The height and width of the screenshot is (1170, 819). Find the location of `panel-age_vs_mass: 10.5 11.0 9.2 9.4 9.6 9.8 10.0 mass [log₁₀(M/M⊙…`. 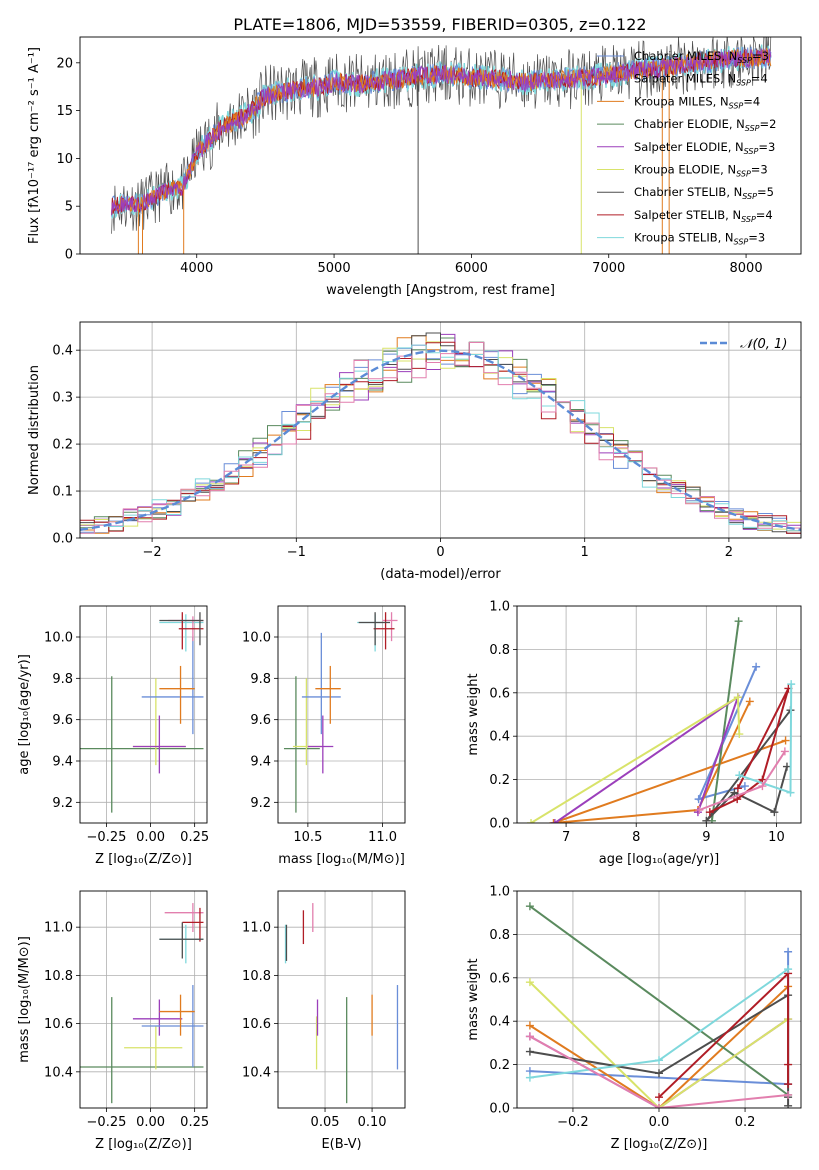

panel-age_vs_mass: 10.5 11.0 9.2 9.4 9.6 9.8 10.0 mass [log₁₀(M/M⊙… is located at coordinates (324, 736).